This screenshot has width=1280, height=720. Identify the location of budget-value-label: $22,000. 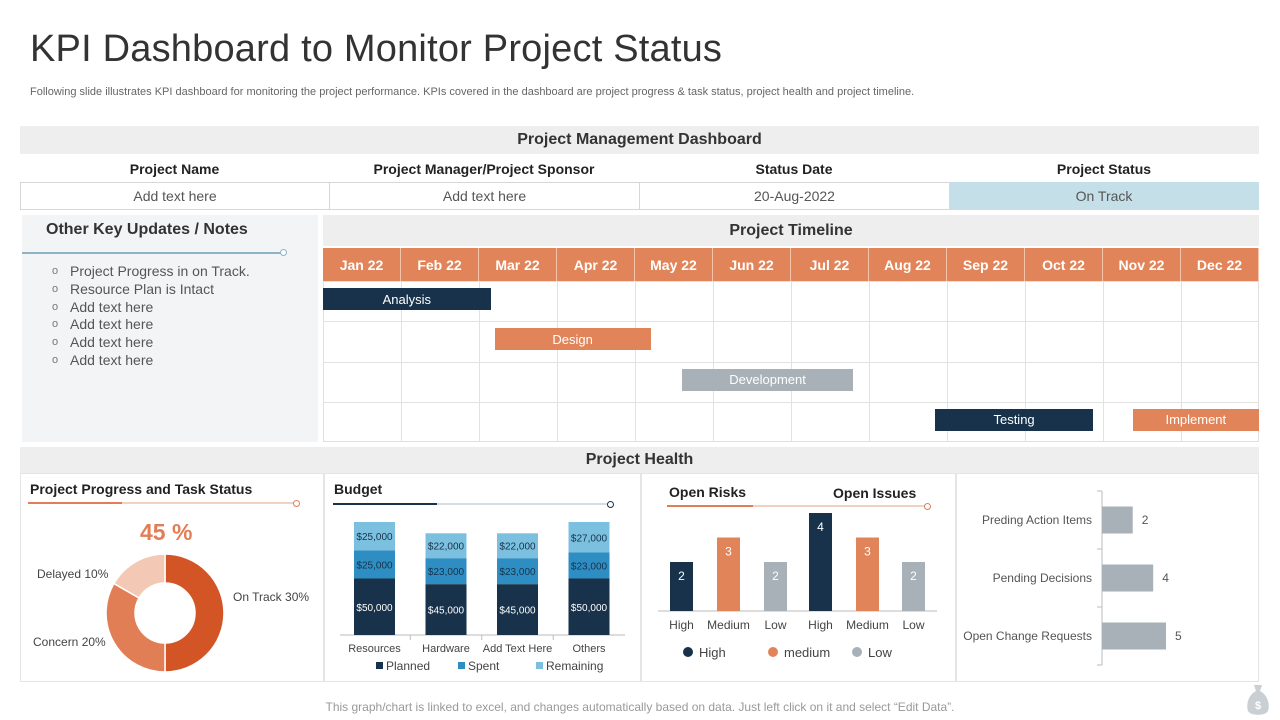
(517, 547).